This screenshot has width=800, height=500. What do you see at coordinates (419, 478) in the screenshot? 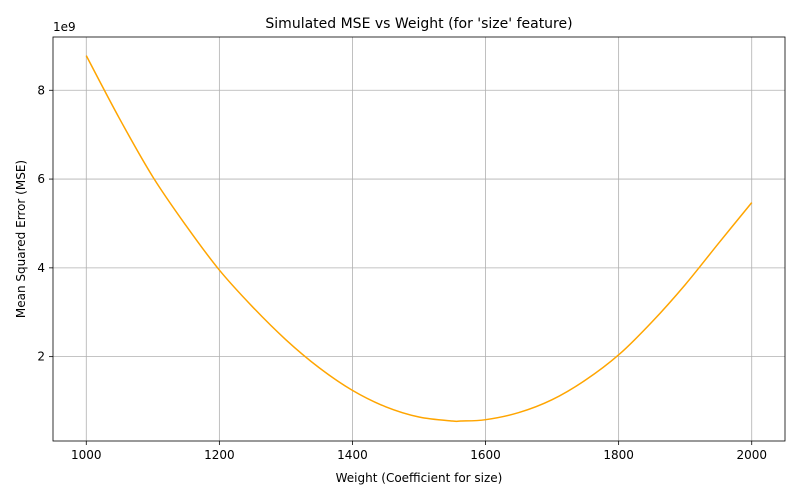
I see `x-axis-label: Weight (Coefficient for size)` at bounding box center [419, 478].